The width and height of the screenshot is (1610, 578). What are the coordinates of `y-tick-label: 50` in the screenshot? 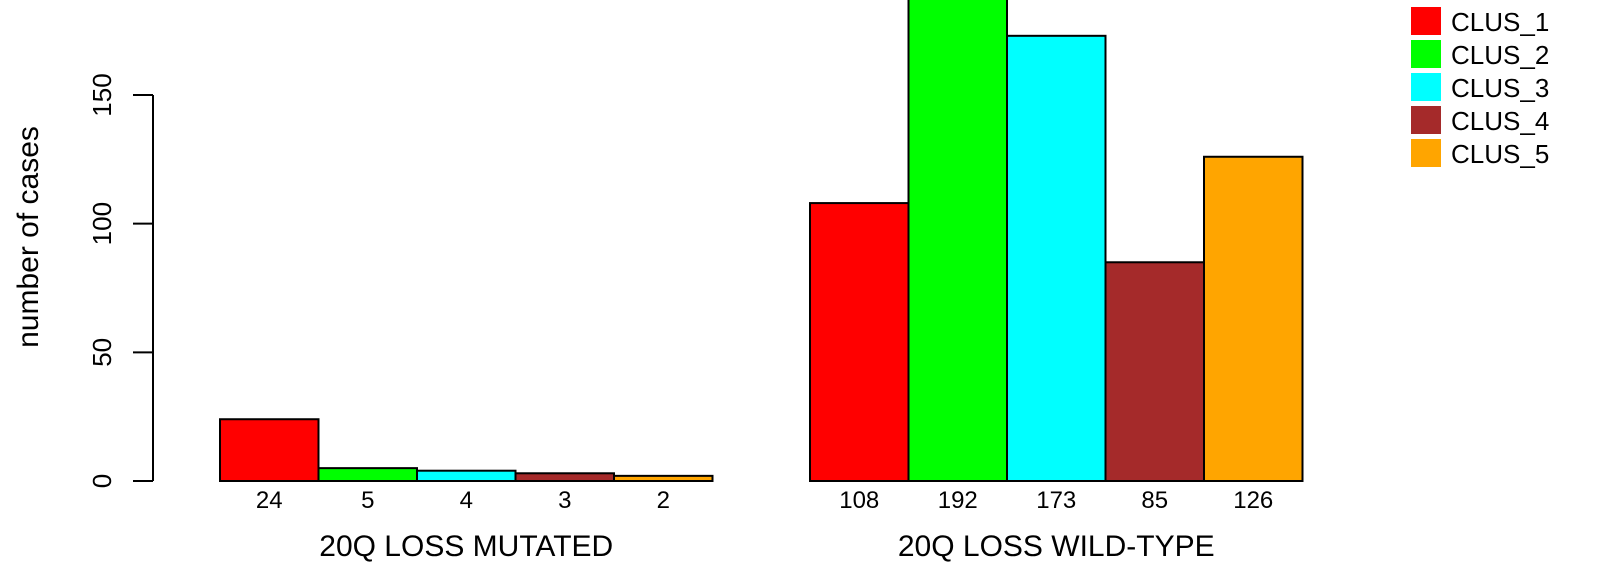 It's located at (102, 352).